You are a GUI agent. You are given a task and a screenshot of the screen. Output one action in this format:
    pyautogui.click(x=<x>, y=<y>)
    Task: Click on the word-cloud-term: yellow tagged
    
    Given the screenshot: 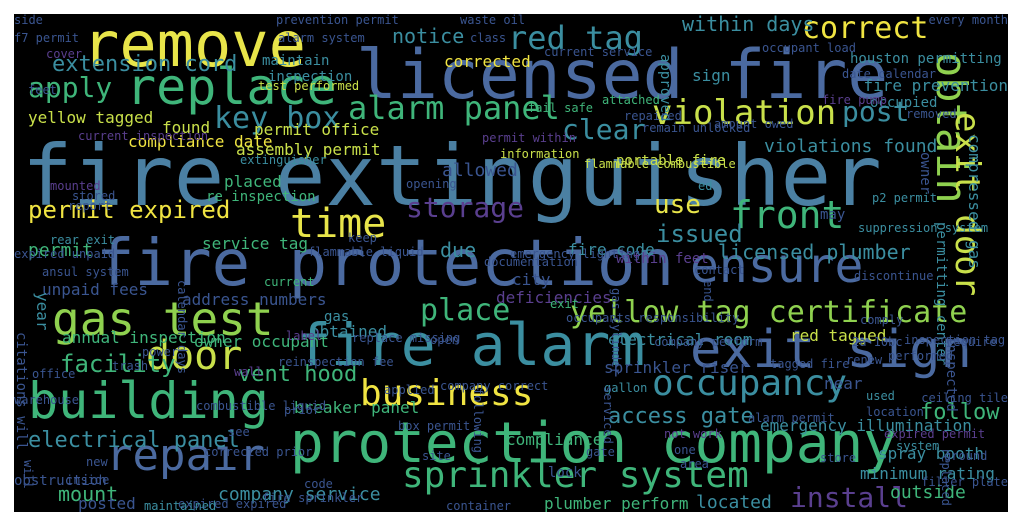 What is the action you would take?
    pyautogui.click(x=91, y=117)
    